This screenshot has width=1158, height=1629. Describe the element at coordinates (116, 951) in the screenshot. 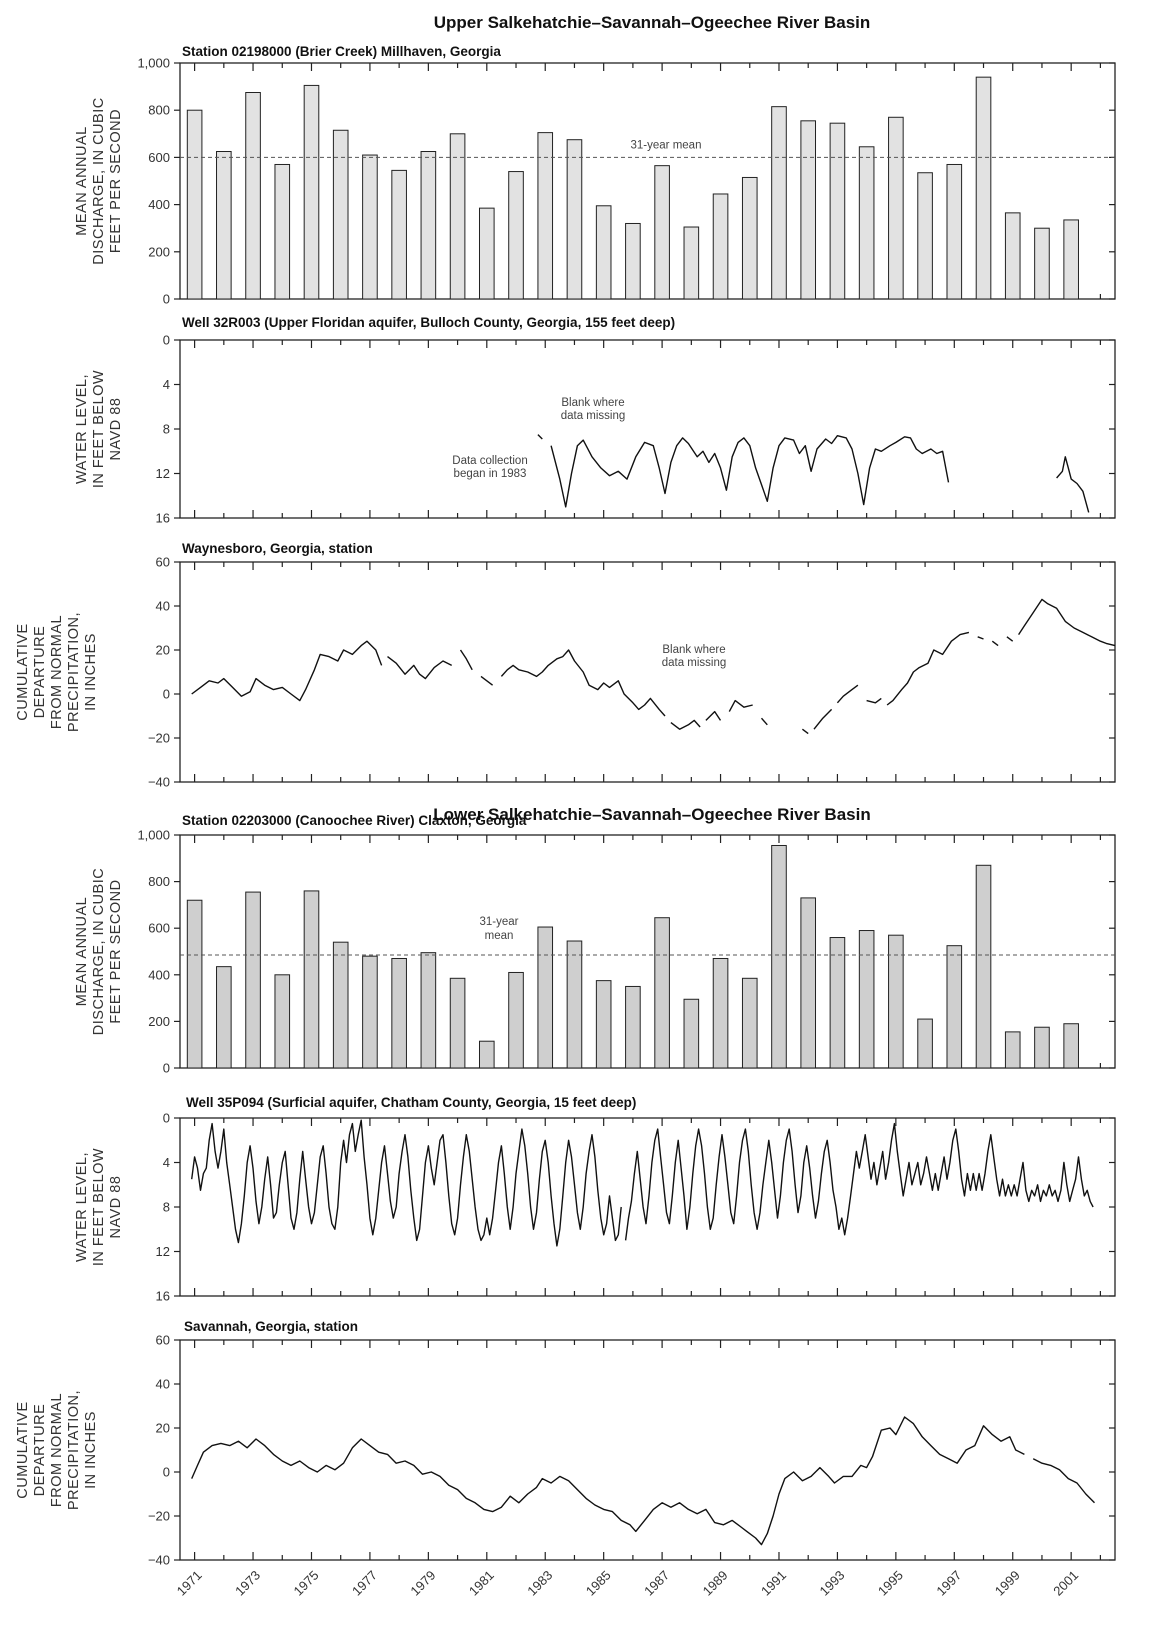

I see `ylabel-line: FEET PER SECOND` at that location.